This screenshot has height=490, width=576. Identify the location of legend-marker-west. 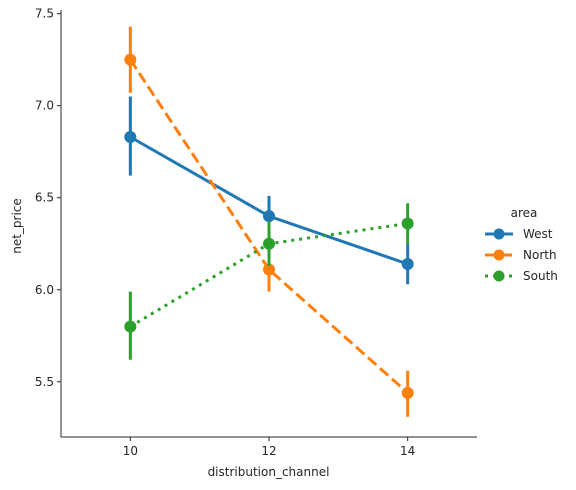
(499, 234).